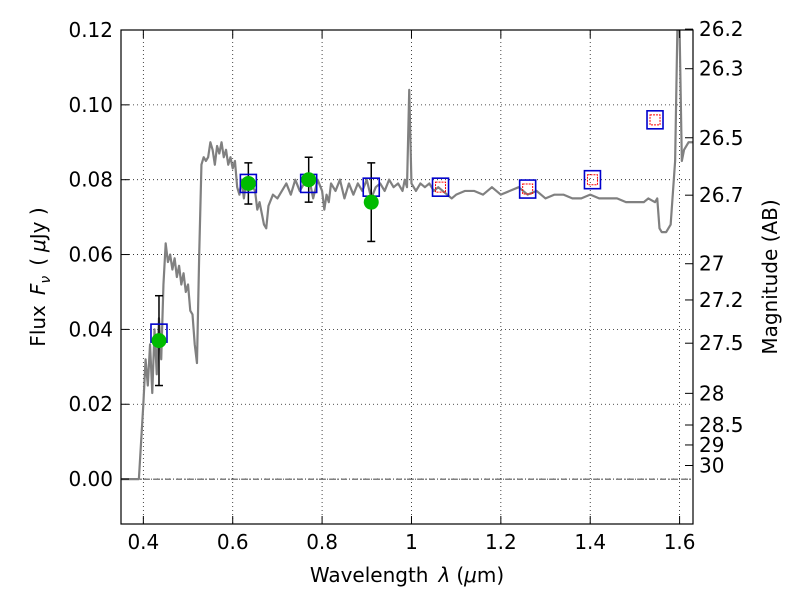 The height and width of the screenshot is (605, 800). What do you see at coordinates (721, 343) in the screenshot?
I see `y2-tick-label: 27.5` at bounding box center [721, 343].